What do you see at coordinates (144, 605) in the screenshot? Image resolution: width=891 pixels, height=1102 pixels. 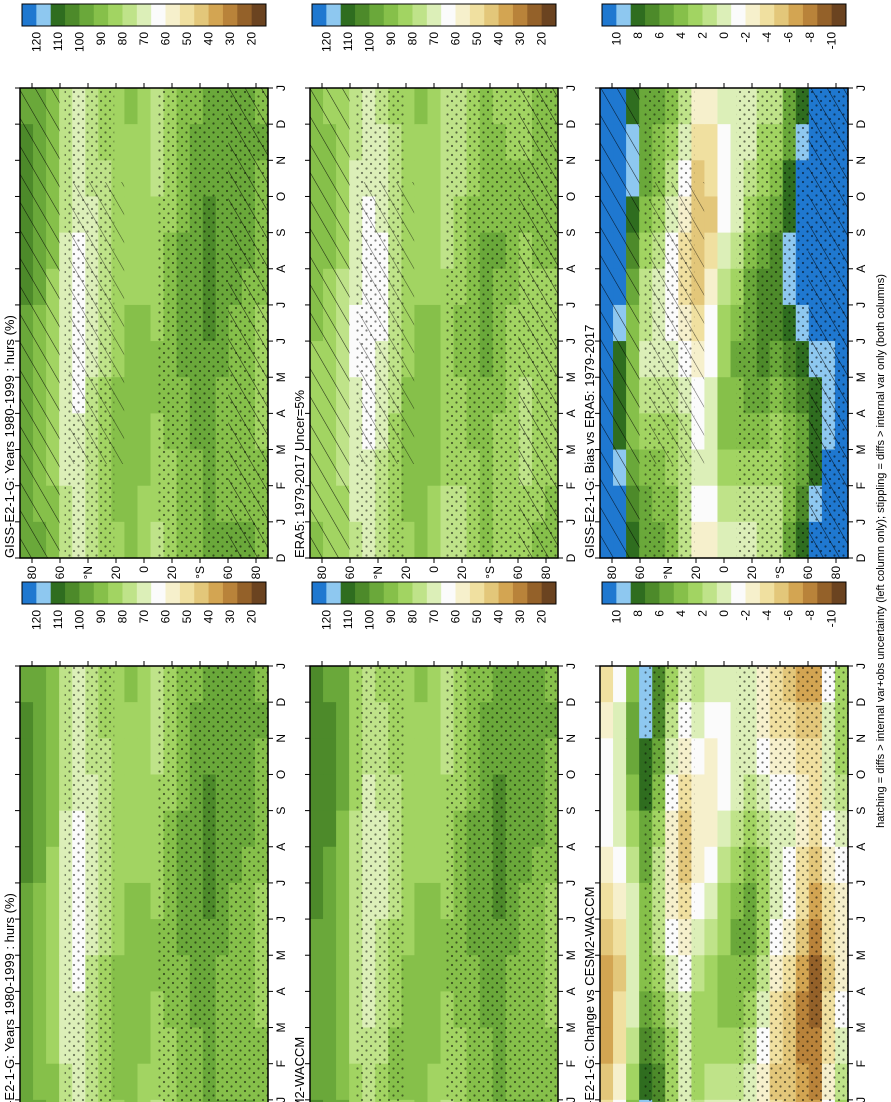 I see `colorbar: 120 110 100 90 80 70 60 50 40 30 20` at bounding box center [144, 605].